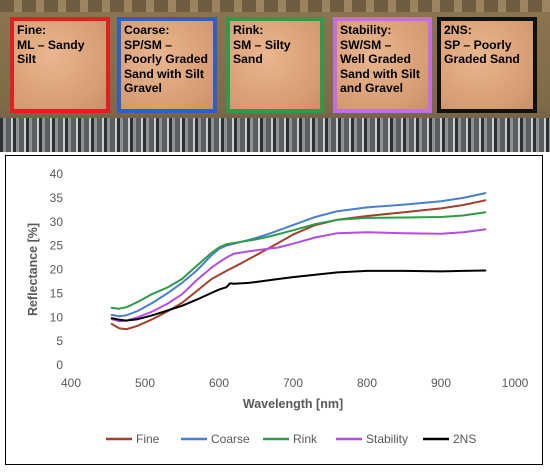 Image resolution: width=550 pixels, height=474 pixels. I want to click on legend-label-2ns: 2NS, so click(464, 439).